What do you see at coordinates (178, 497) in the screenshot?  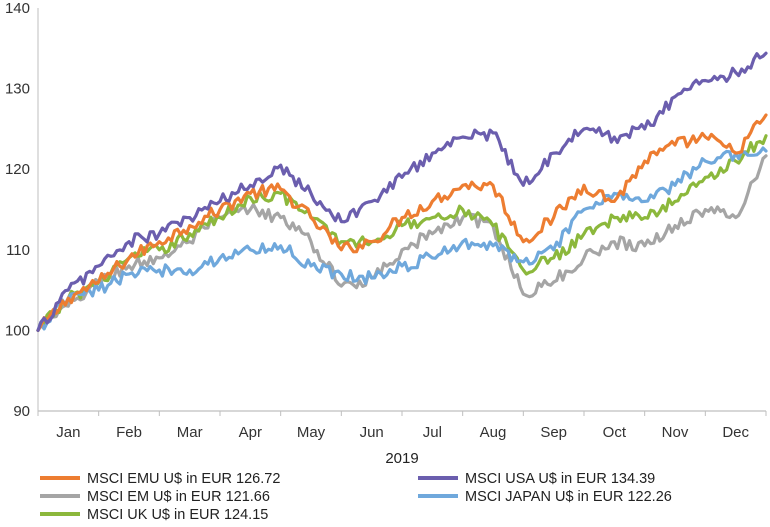 I see `legend-label: MSCI EM U$ in EUR 121.66` at bounding box center [178, 497].